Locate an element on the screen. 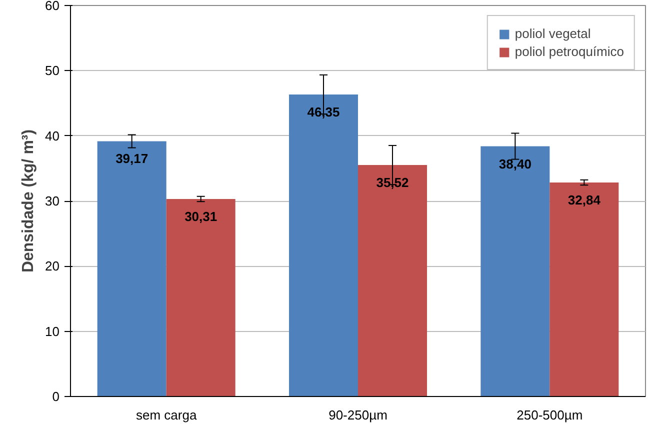 The height and width of the screenshot is (430, 657). y-axis-title: Densidade (kg/ m³) is located at coordinates (29, 201).